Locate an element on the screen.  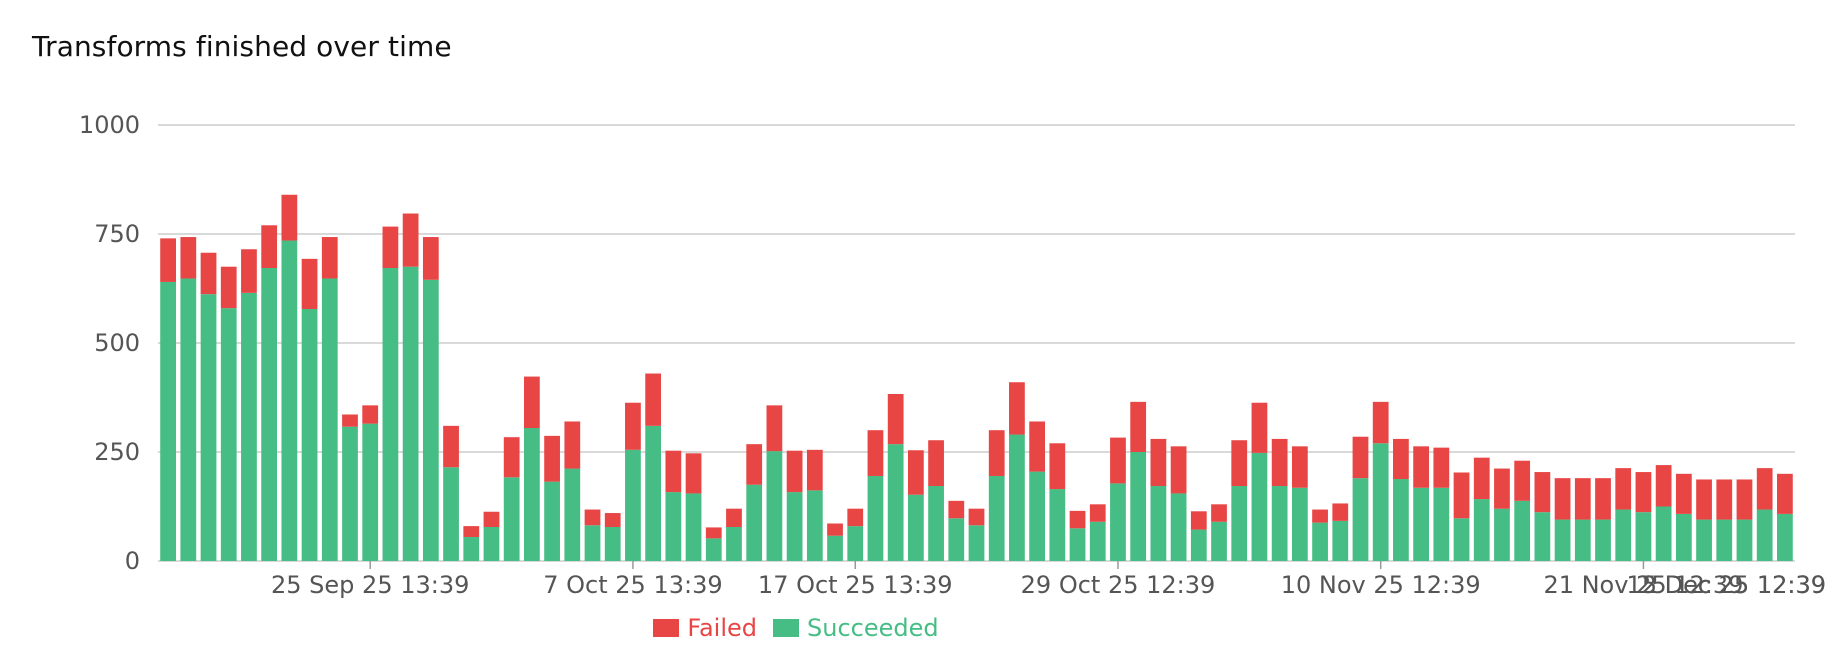
legend-item-failed: Failed is located at coordinates (705, 628).